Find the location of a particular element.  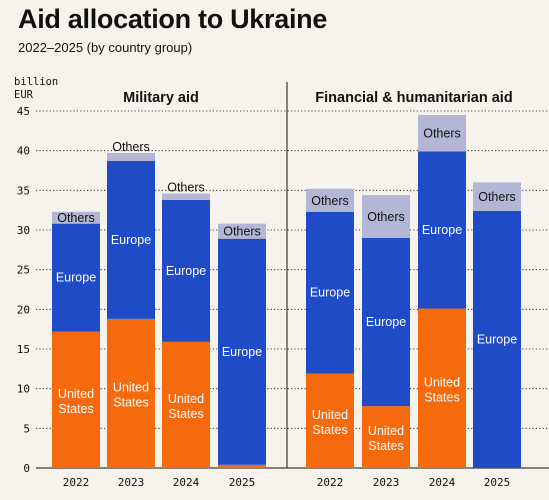

y-tick-label: 30 is located at coordinates (23, 230).